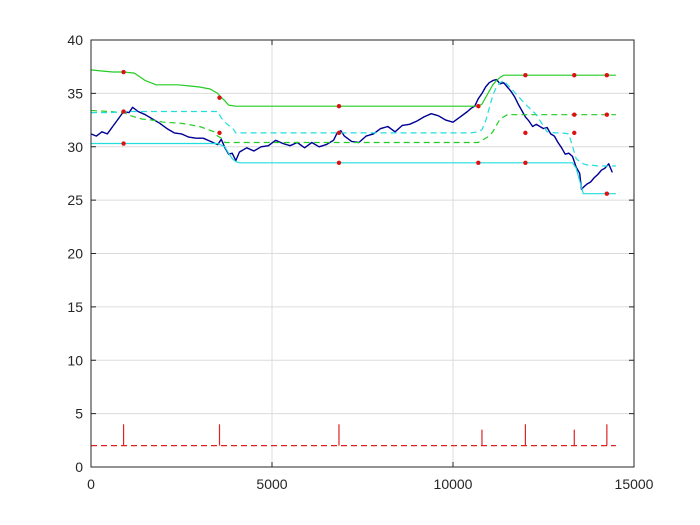  Describe the element at coordinates (75, 93) in the screenshot. I see `y-tick-label: 35` at that location.